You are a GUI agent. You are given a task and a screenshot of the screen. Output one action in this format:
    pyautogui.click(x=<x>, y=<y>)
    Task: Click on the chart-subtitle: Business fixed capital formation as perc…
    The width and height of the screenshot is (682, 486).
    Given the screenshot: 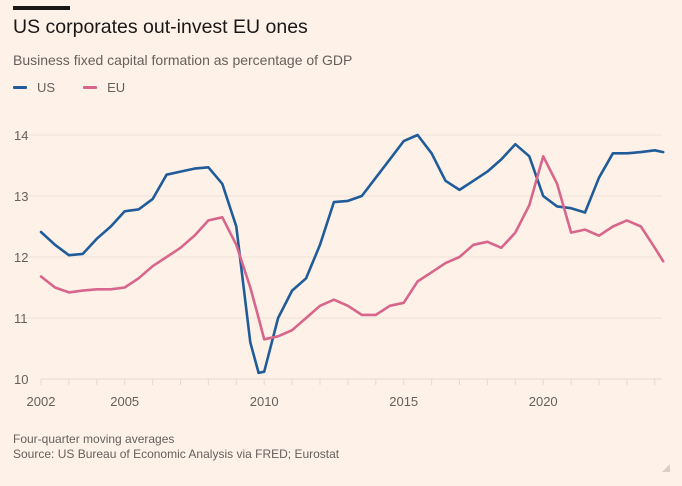 What is the action you would take?
    pyautogui.click(x=183, y=60)
    